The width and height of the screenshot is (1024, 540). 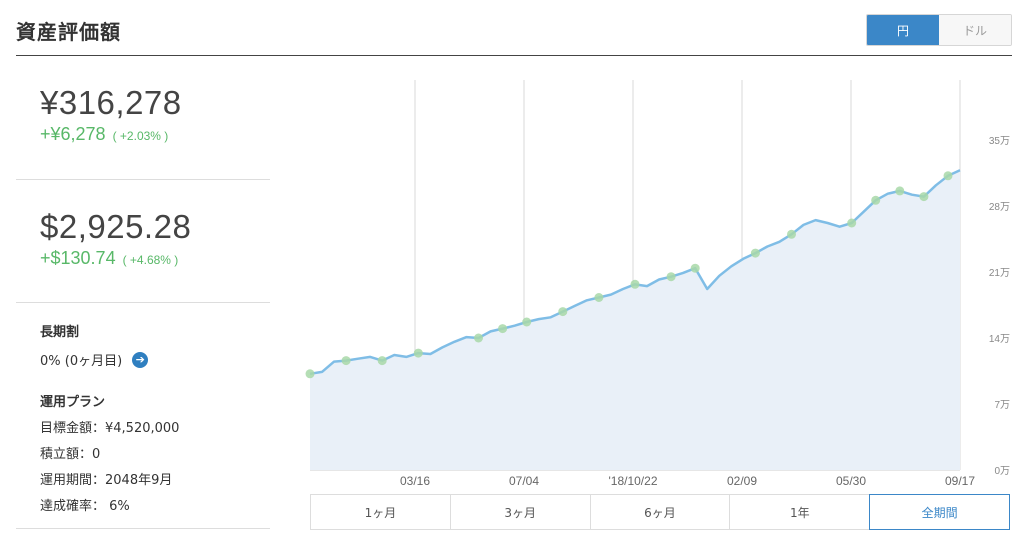 What do you see at coordinates (999, 207) in the screenshot?
I see `y-tick-label: 28万` at bounding box center [999, 207].